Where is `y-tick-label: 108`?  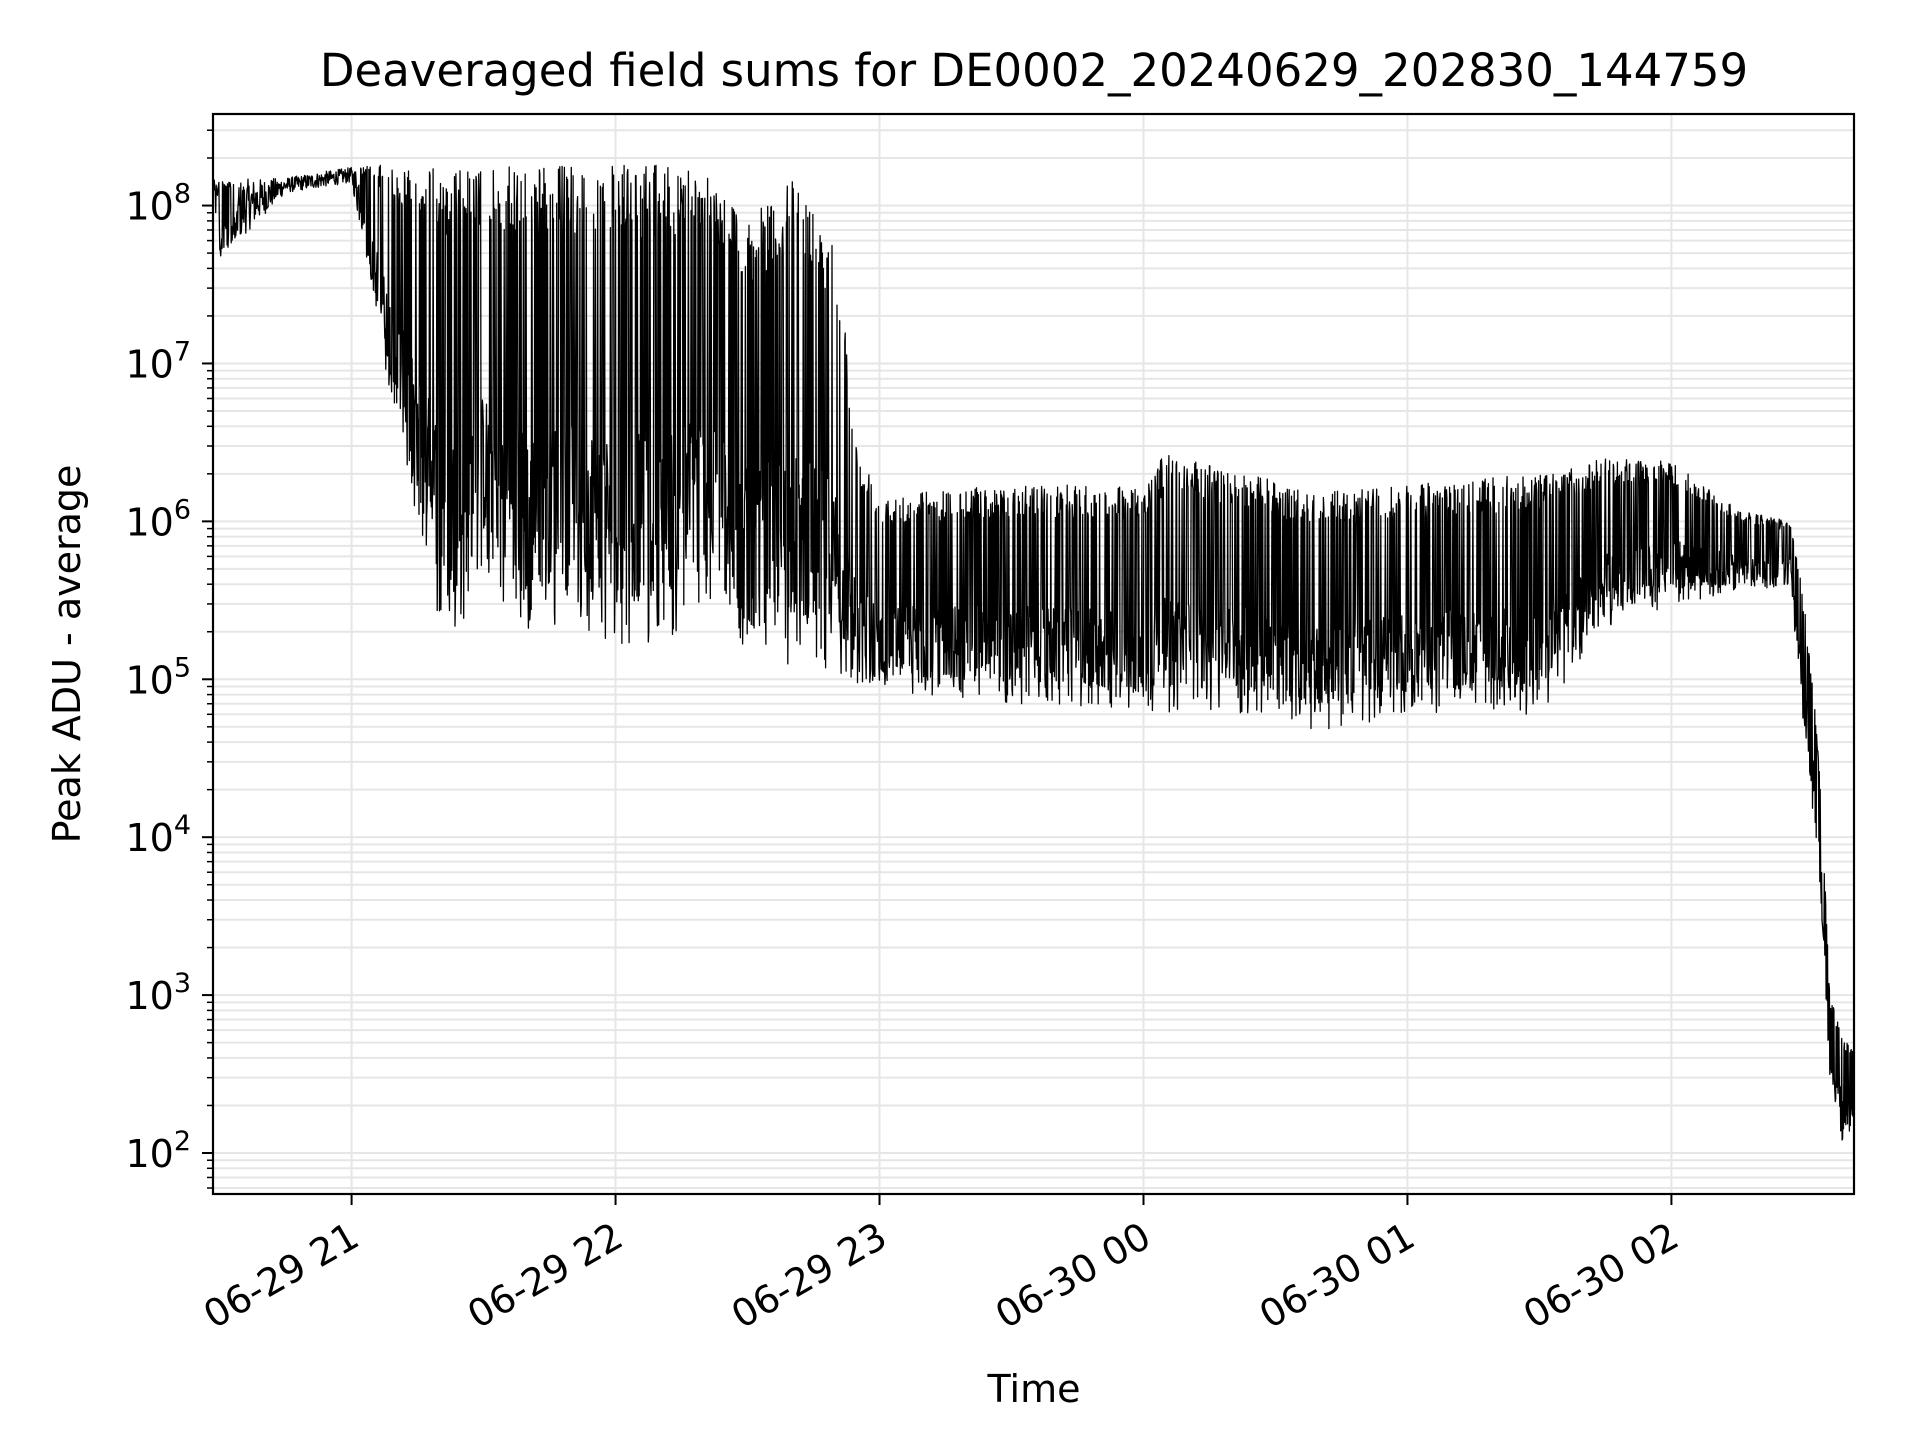
y-tick-label: 108 is located at coordinates (158, 204).